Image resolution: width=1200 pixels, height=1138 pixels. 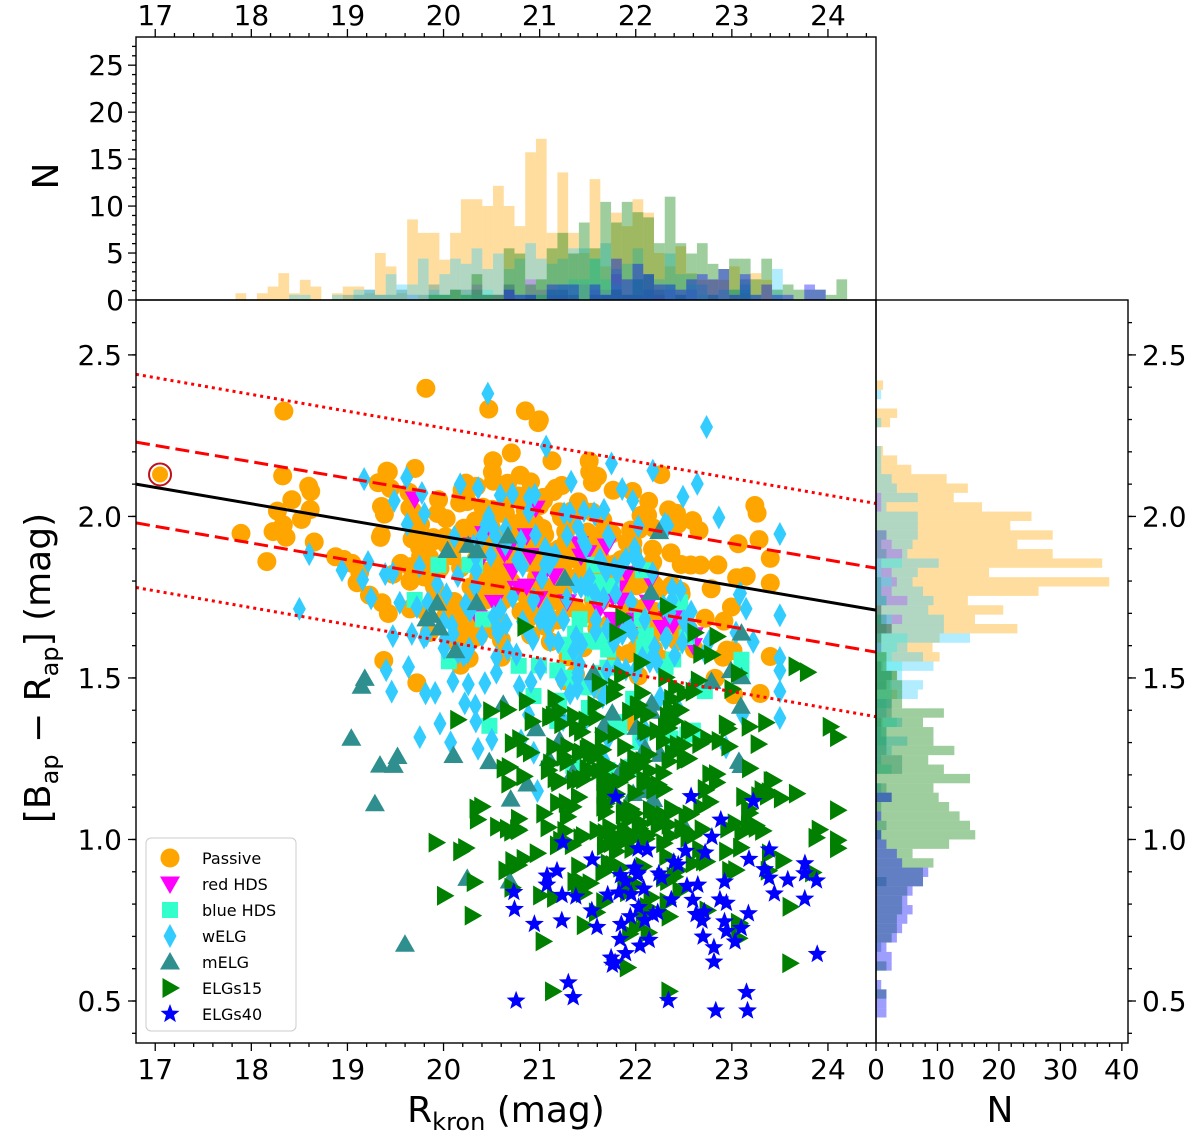 I want to click on tick-label: 25, so click(x=106, y=65).